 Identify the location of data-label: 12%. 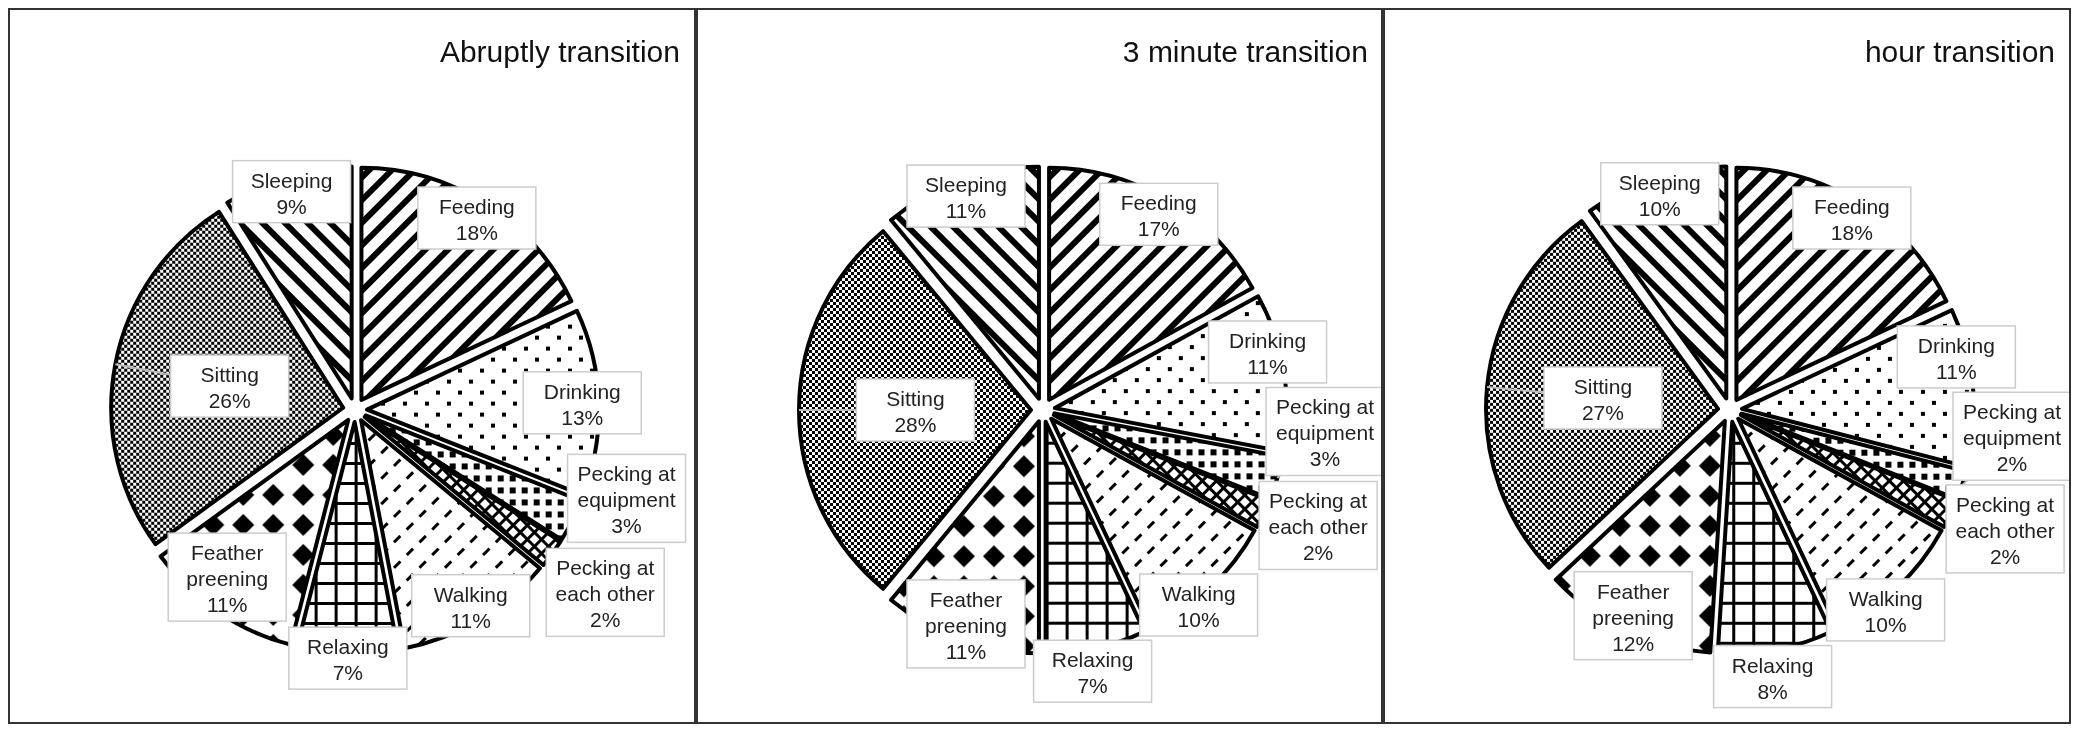
(1633, 643).